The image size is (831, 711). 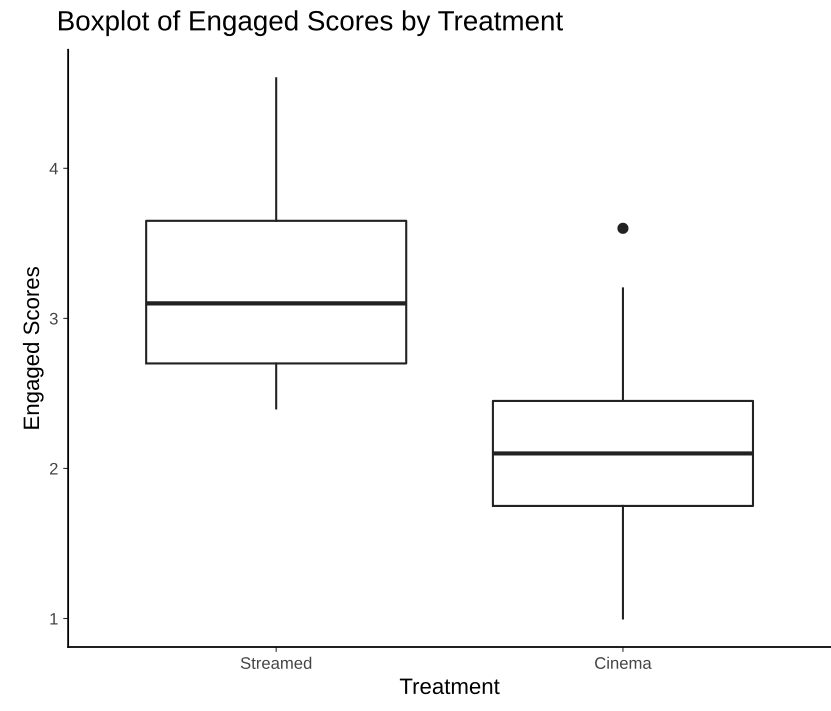 I want to click on y-tick-label: 2, so click(x=54, y=468).